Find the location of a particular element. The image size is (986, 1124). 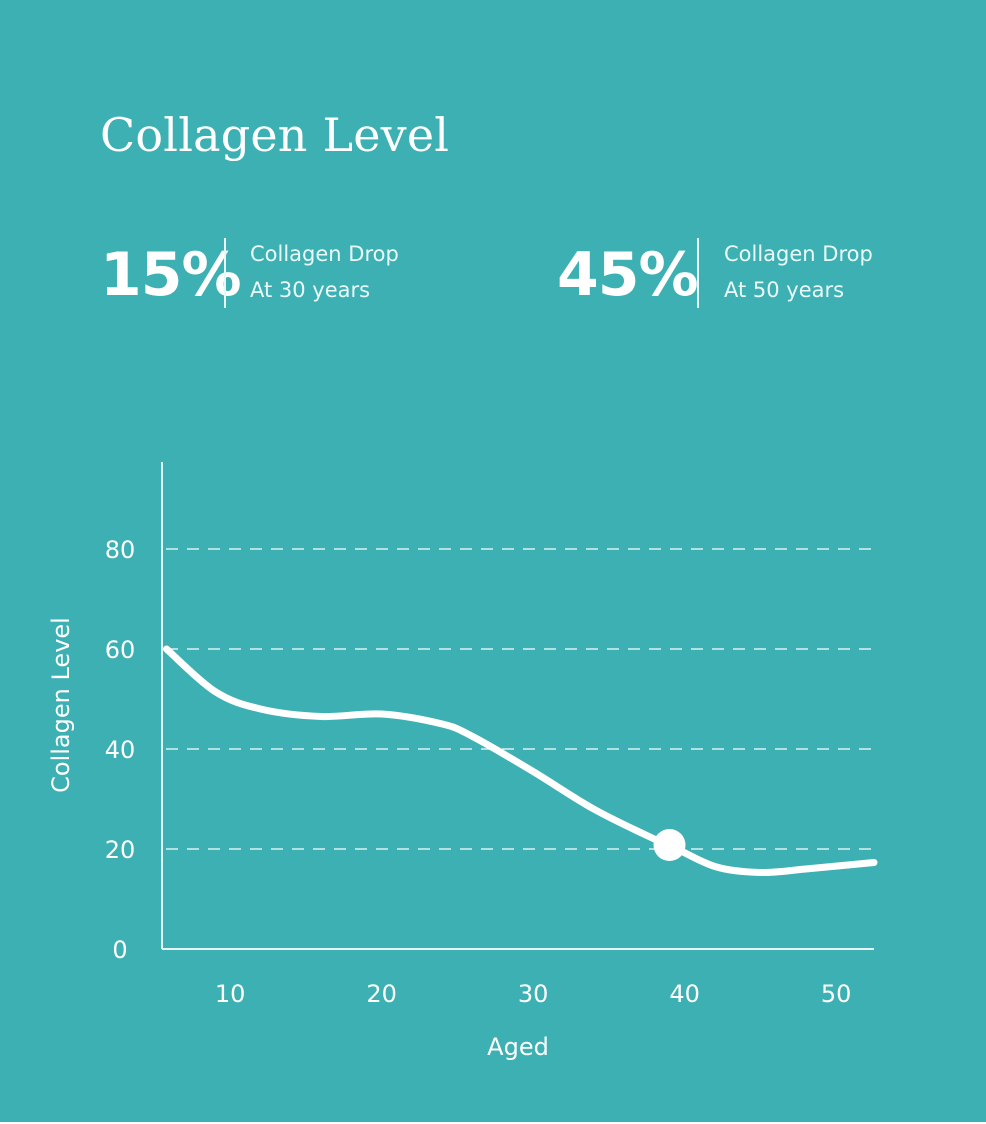

stat-label-line2: At 50 years is located at coordinates (784, 290).